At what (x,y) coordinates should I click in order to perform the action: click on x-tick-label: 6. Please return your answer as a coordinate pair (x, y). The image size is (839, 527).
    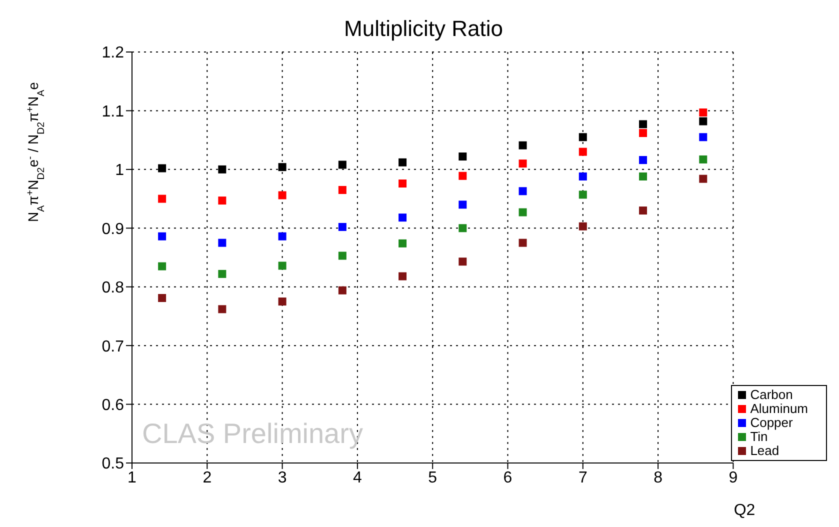
    Looking at the image, I should click on (507, 477).